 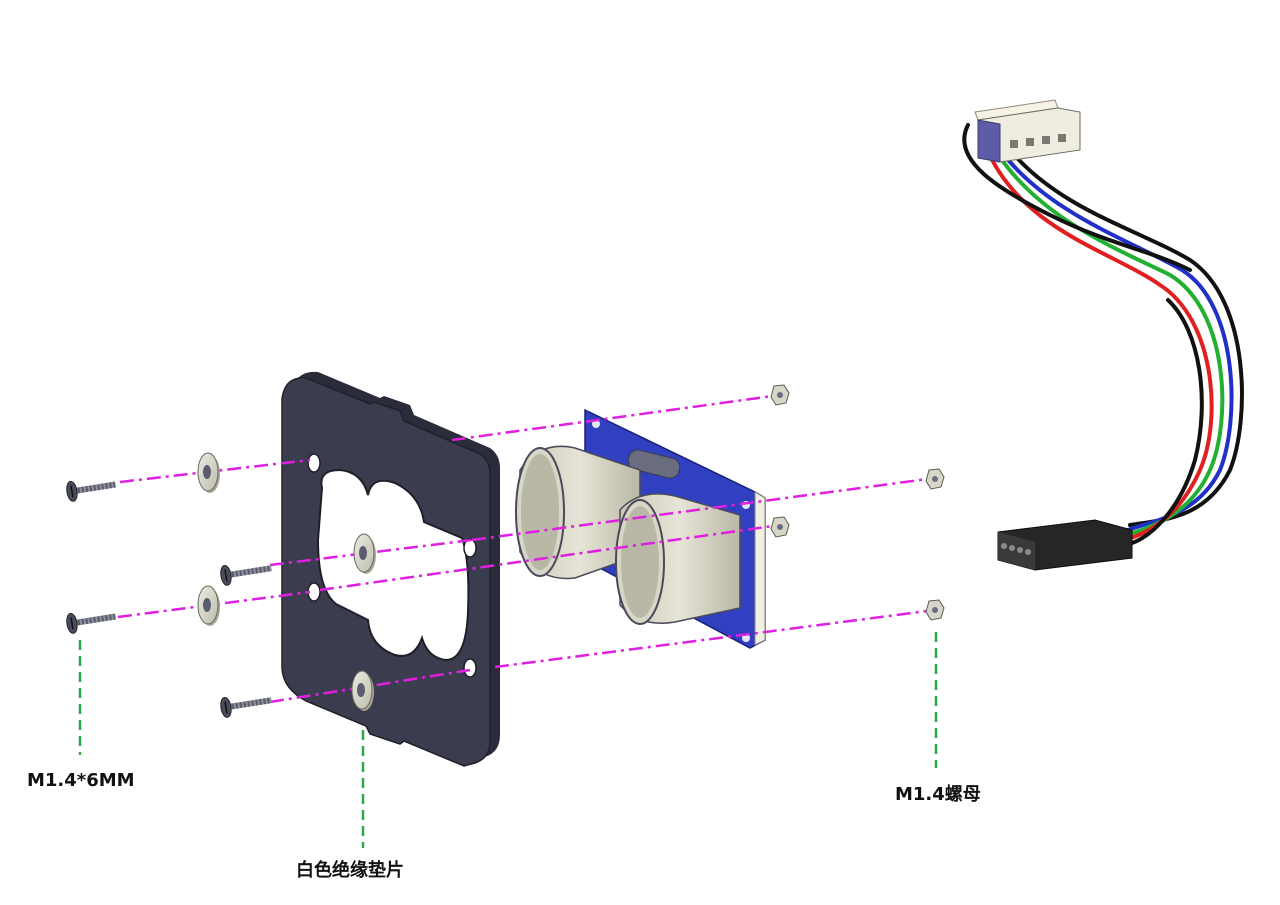 I want to click on cable-icon, so click(x=1103, y=335).